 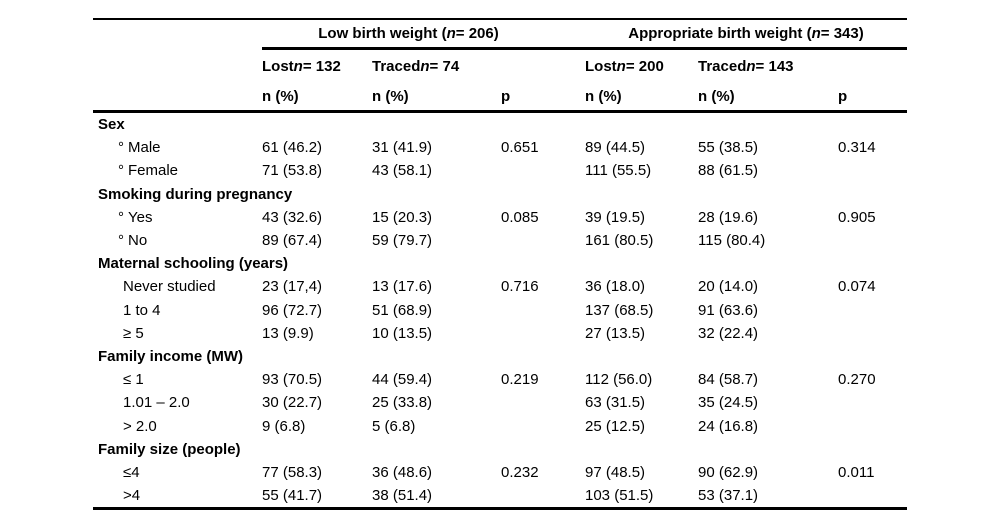 What do you see at coordinates (292, 403) in the screenshot?
I see `count-cell: 30 (22.7)` at bounding box center [292, 403].